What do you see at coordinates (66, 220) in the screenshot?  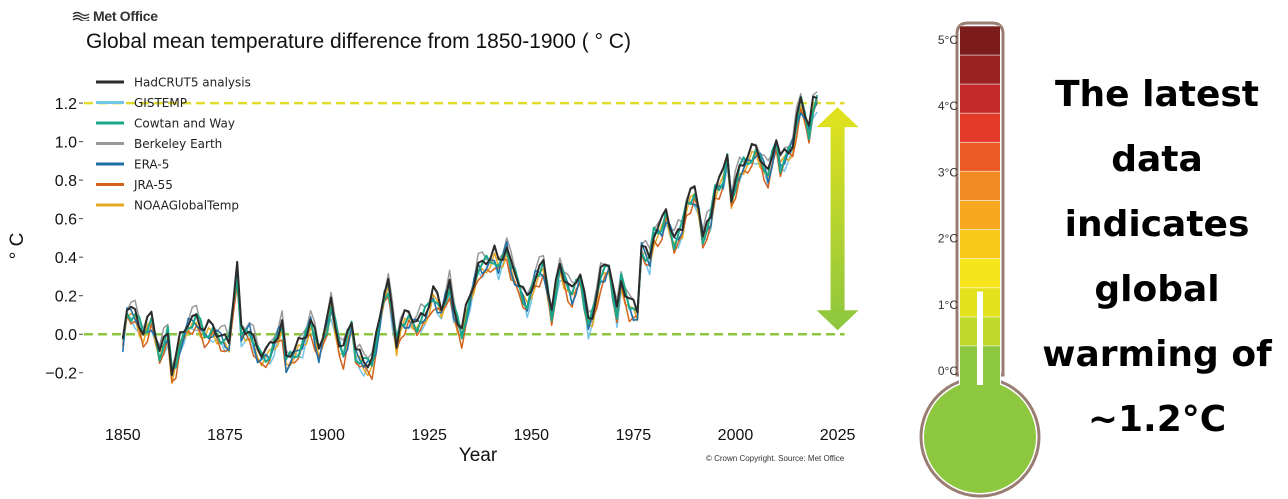 I see `y-tick-label: 0.6` at bounding box center [66, 220].